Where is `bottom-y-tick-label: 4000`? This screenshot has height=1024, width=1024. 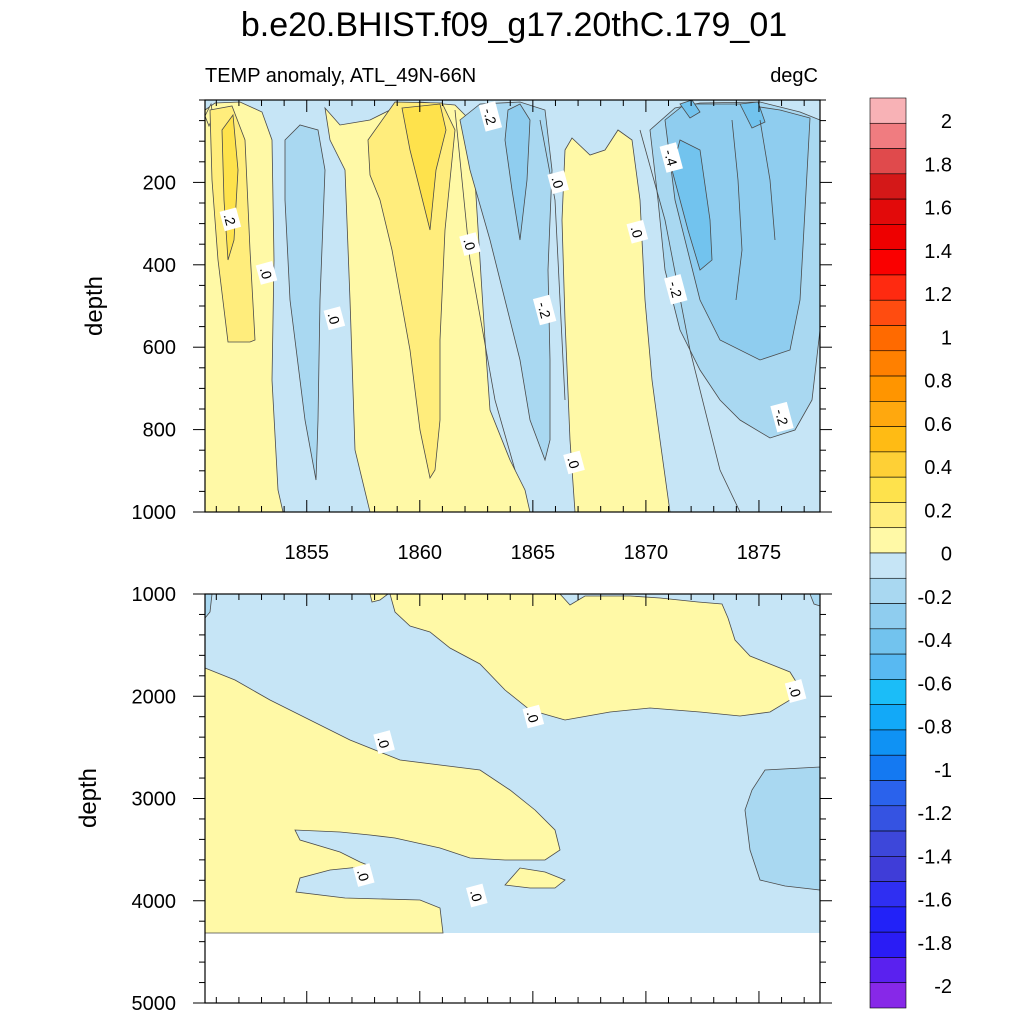
bottom-y-tick-label: 4000 is located at coordinates (154, 902).